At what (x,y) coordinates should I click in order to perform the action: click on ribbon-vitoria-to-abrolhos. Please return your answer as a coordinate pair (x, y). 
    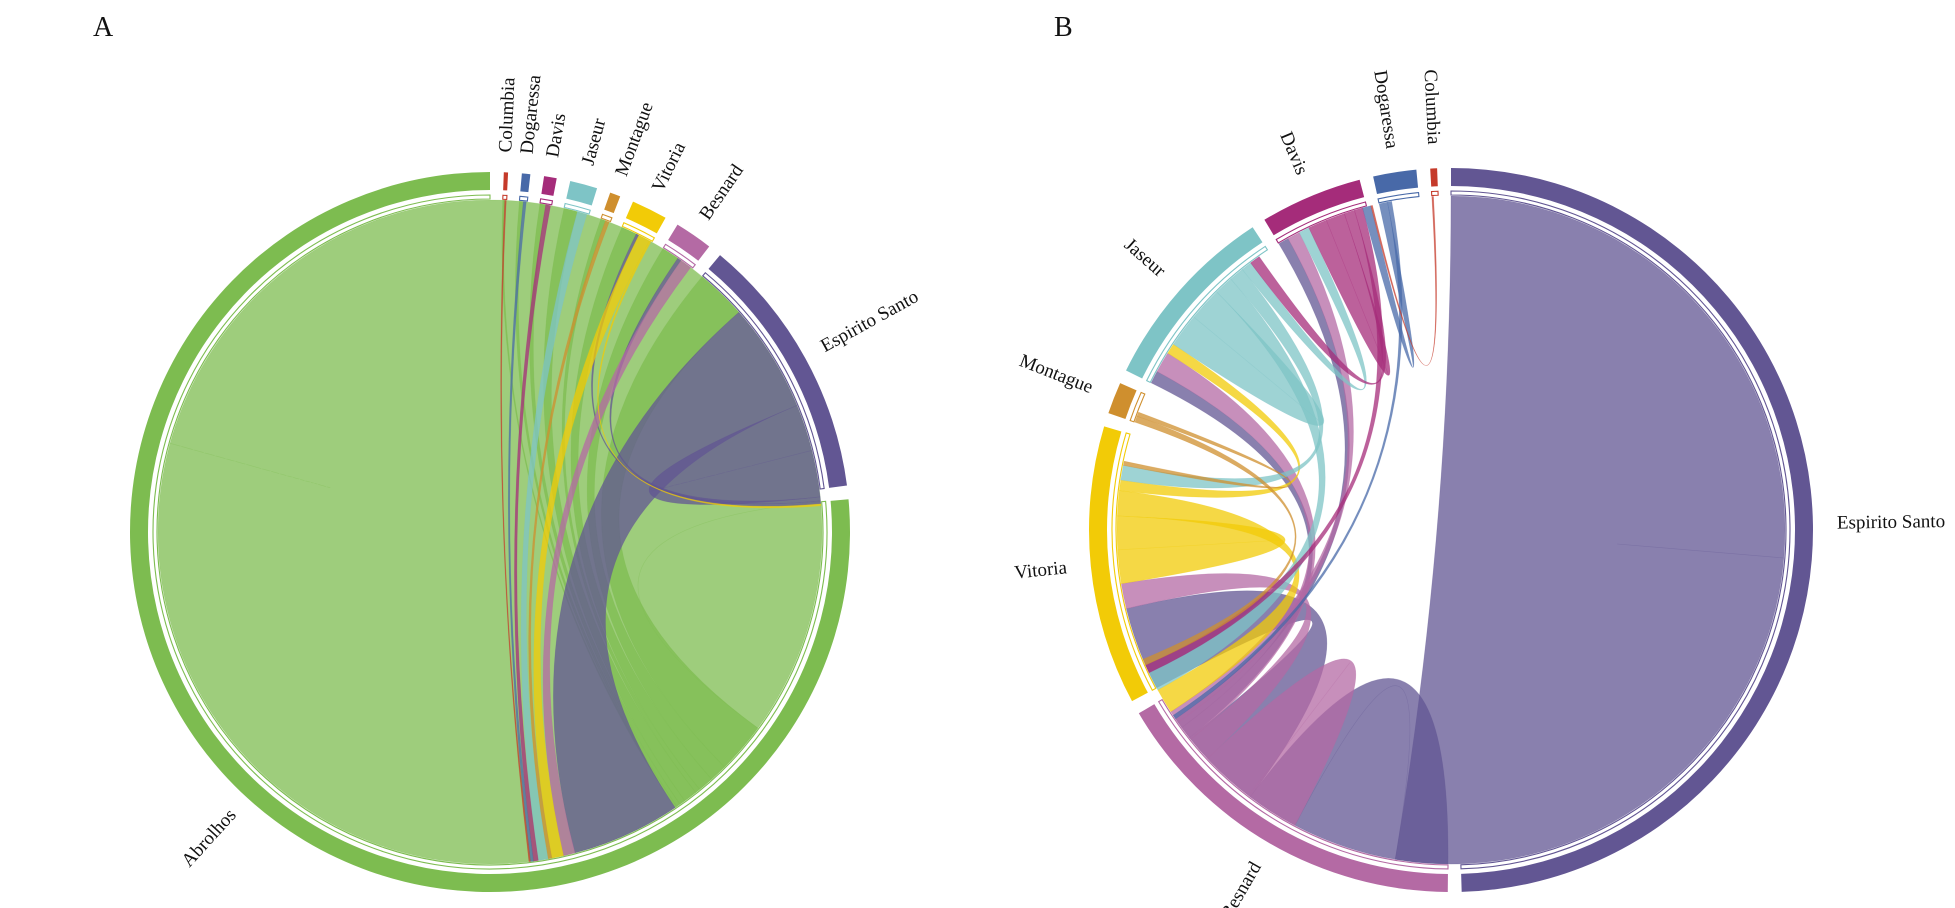
    Looking at the image, I should click on (591, 546).